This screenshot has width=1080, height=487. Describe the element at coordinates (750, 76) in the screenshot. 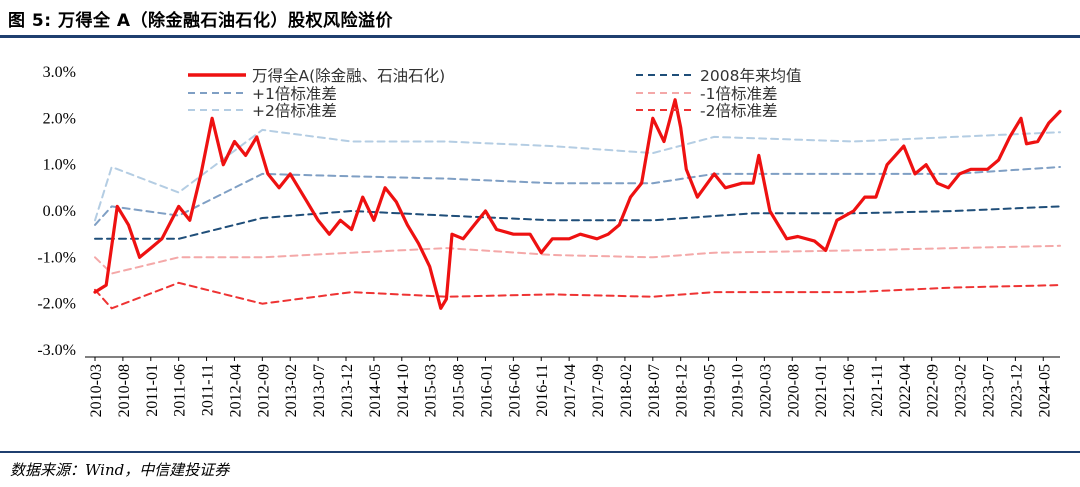

I see `legend-label: 2008年来均值` at that location.